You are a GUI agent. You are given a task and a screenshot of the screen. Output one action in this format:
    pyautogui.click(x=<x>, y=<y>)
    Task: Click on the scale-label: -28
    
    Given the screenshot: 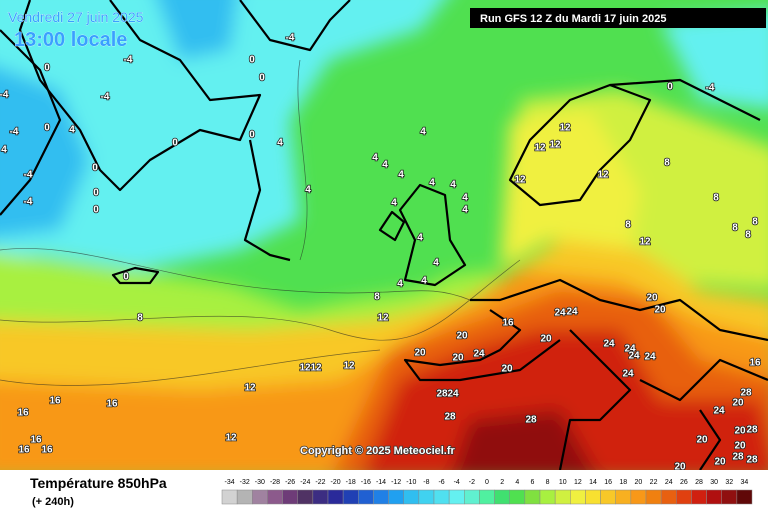 What is the action you would take?
    pyautogui.click(x=275, y=482)
    